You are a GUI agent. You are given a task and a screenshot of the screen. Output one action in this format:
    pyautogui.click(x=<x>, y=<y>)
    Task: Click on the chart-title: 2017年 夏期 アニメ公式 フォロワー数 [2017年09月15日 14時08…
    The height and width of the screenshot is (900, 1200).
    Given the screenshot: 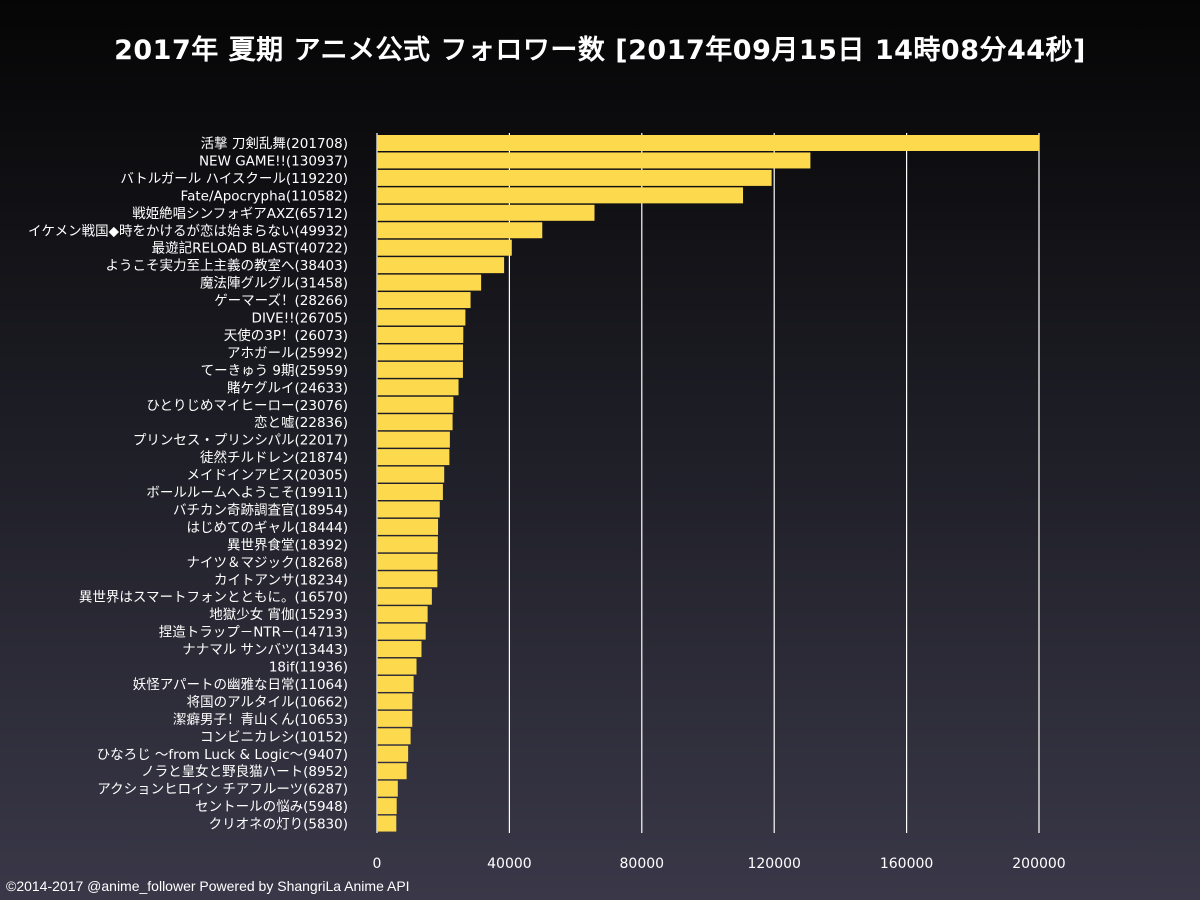 What is the action you would take?
    pyautogui.click(x=600, y=50)
    